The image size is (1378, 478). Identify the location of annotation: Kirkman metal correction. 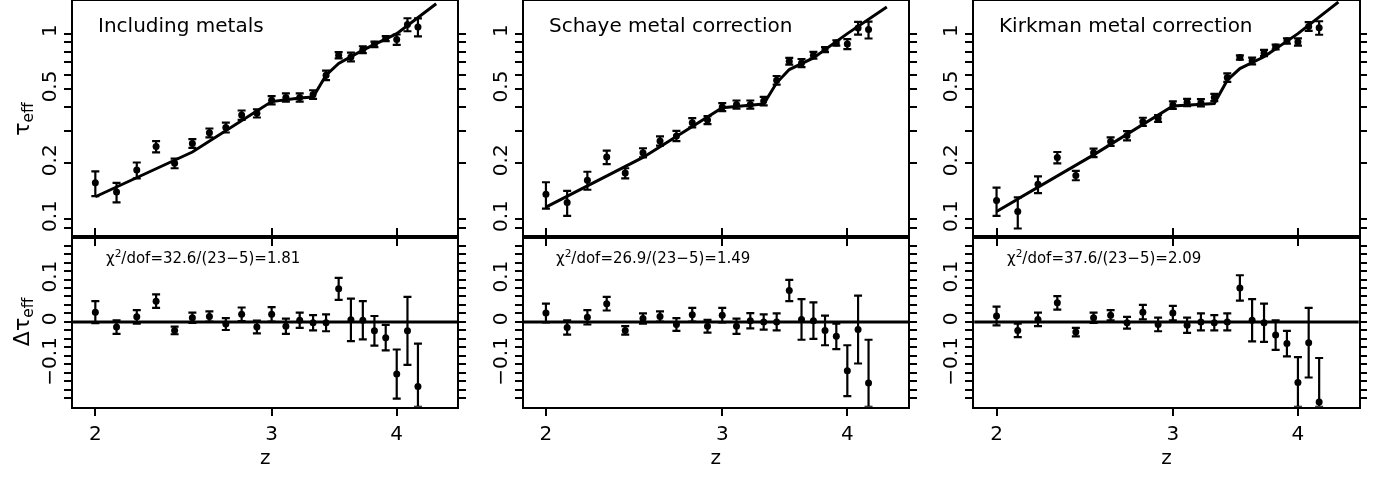
(1126, 25).